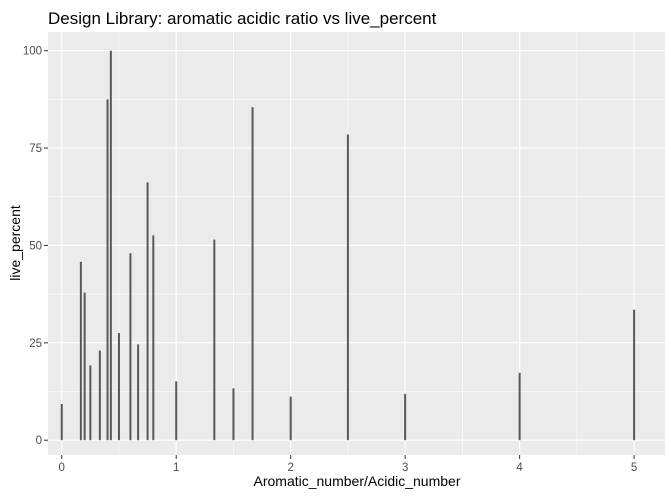 The image size is (671, 501). What do you see at coordinates (357, 481) in the screenshot?
I see `x-axis-label: Aromatic_number/Acidic_number` at bounding box center [357, 481].